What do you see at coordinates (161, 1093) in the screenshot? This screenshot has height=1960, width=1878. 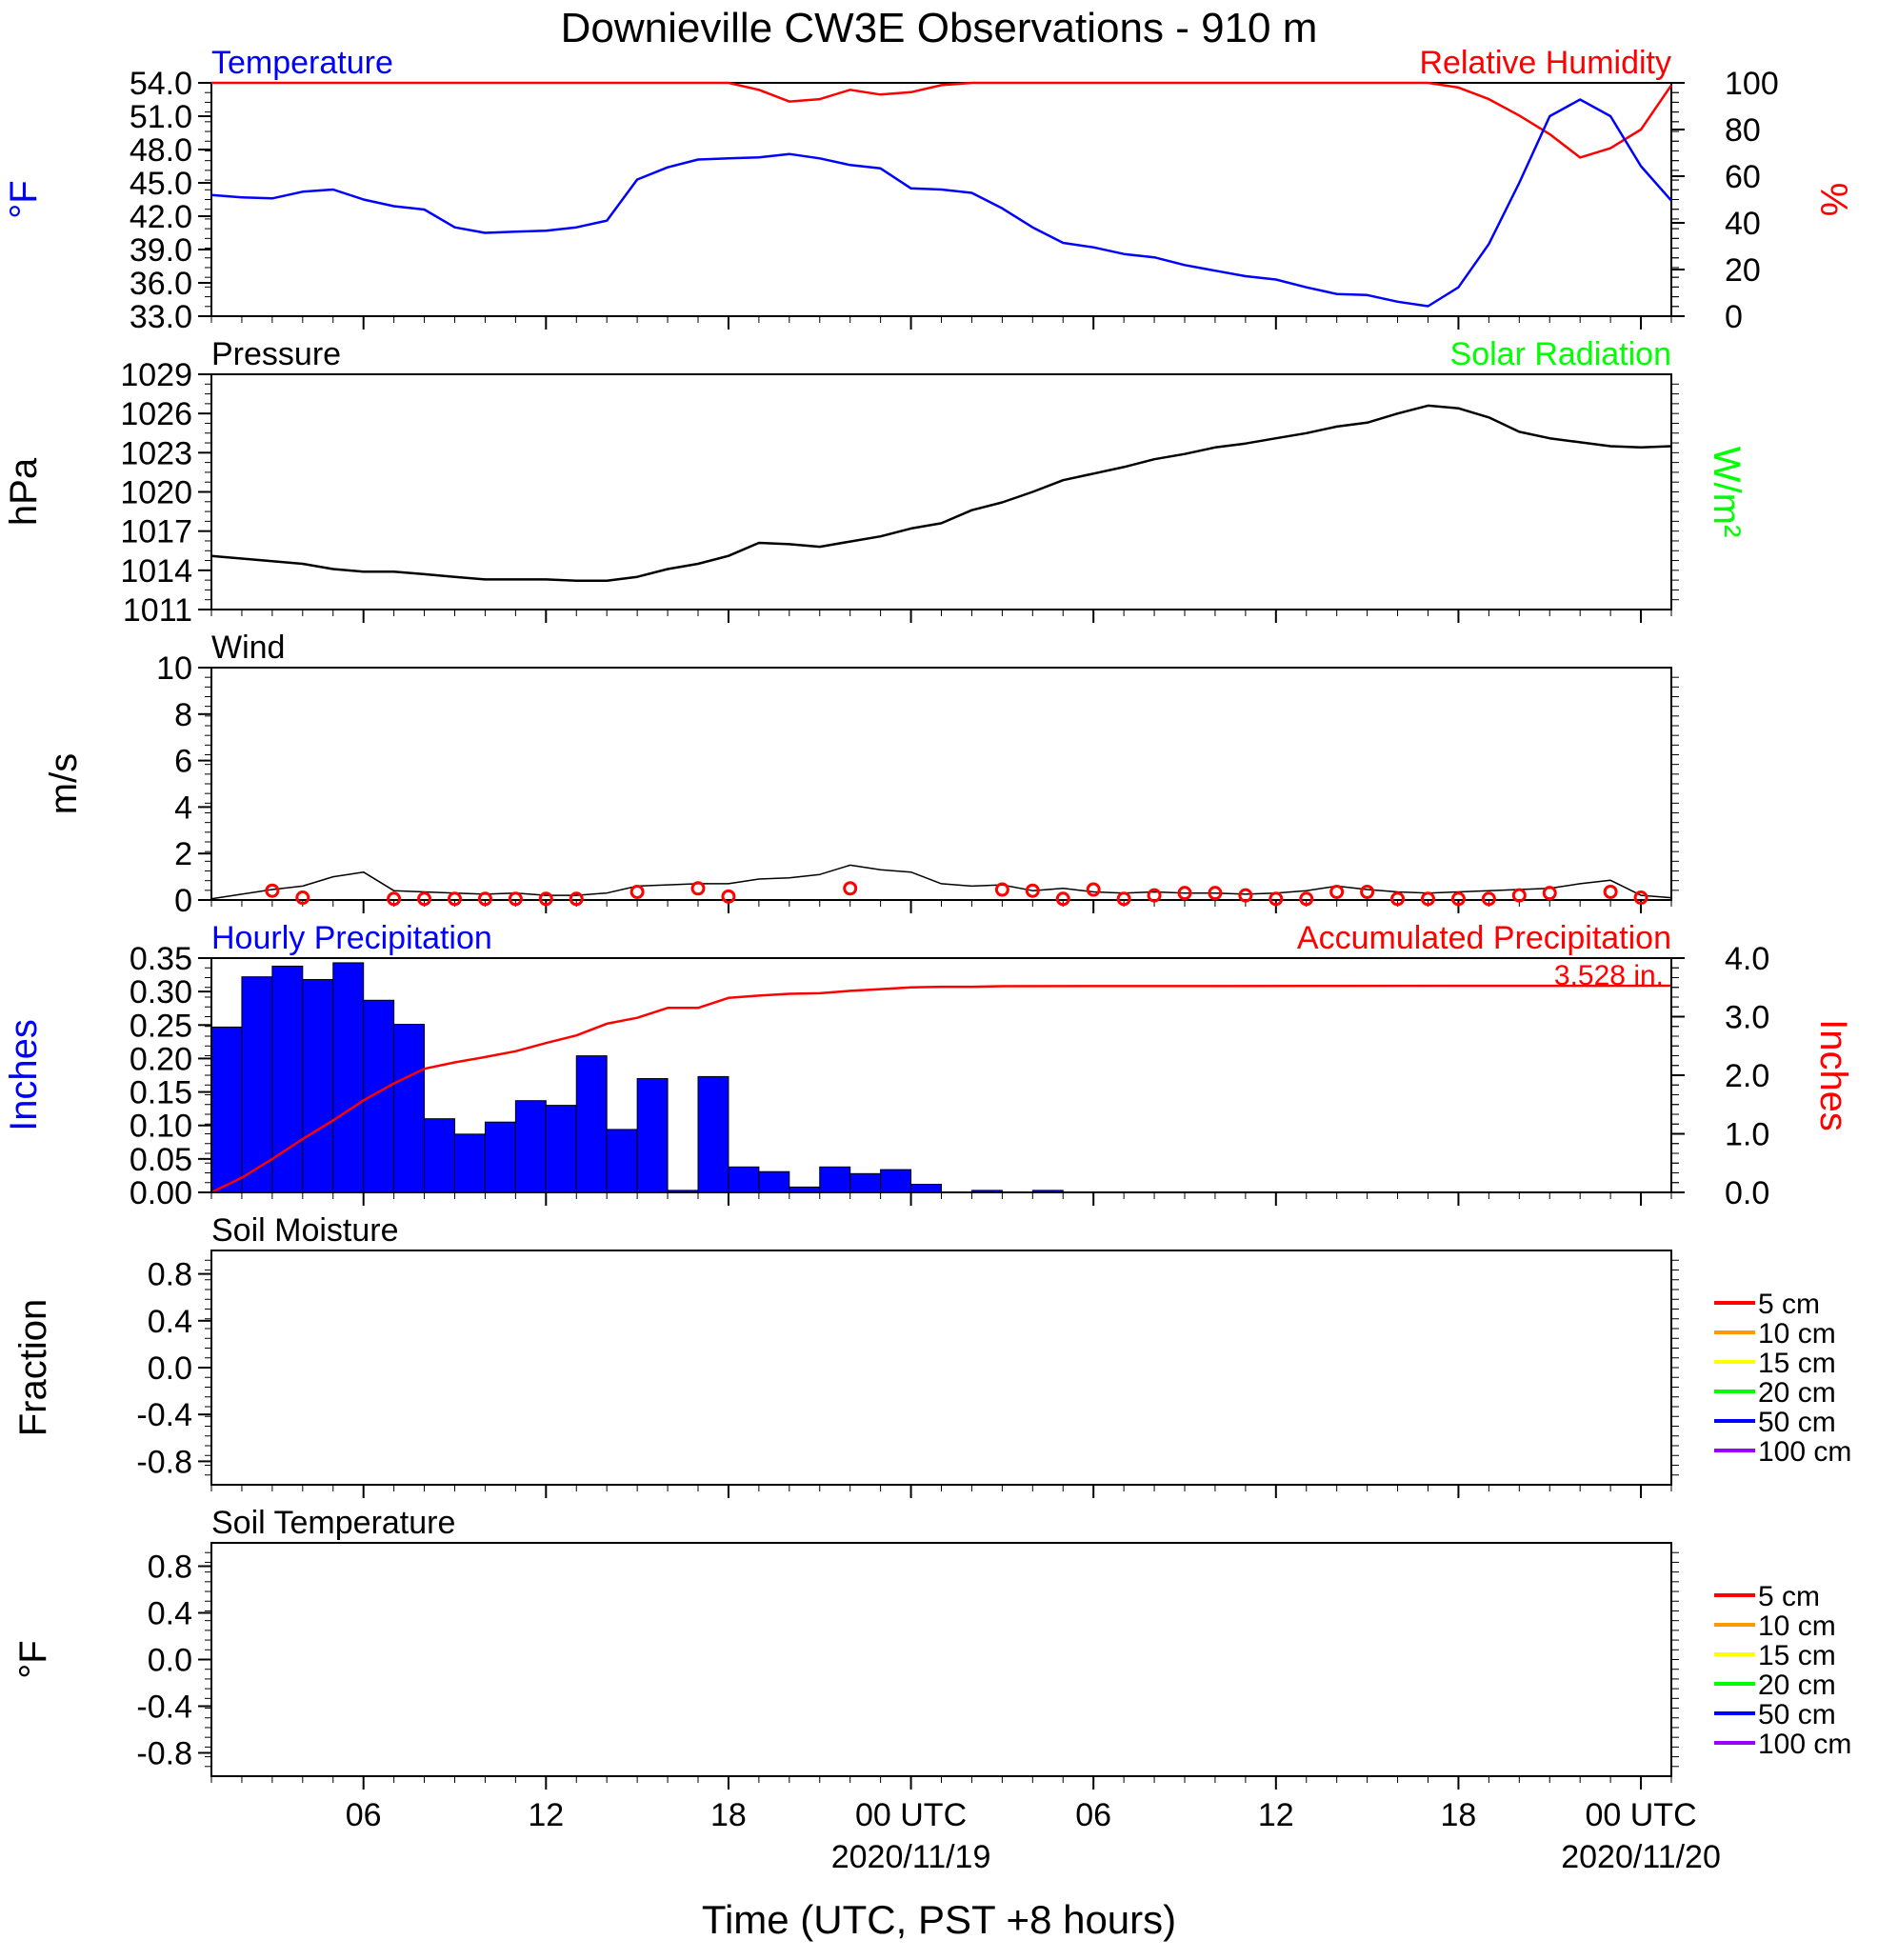 I see `y-tick-label: 0.15` at bounding box center [161, 1093].